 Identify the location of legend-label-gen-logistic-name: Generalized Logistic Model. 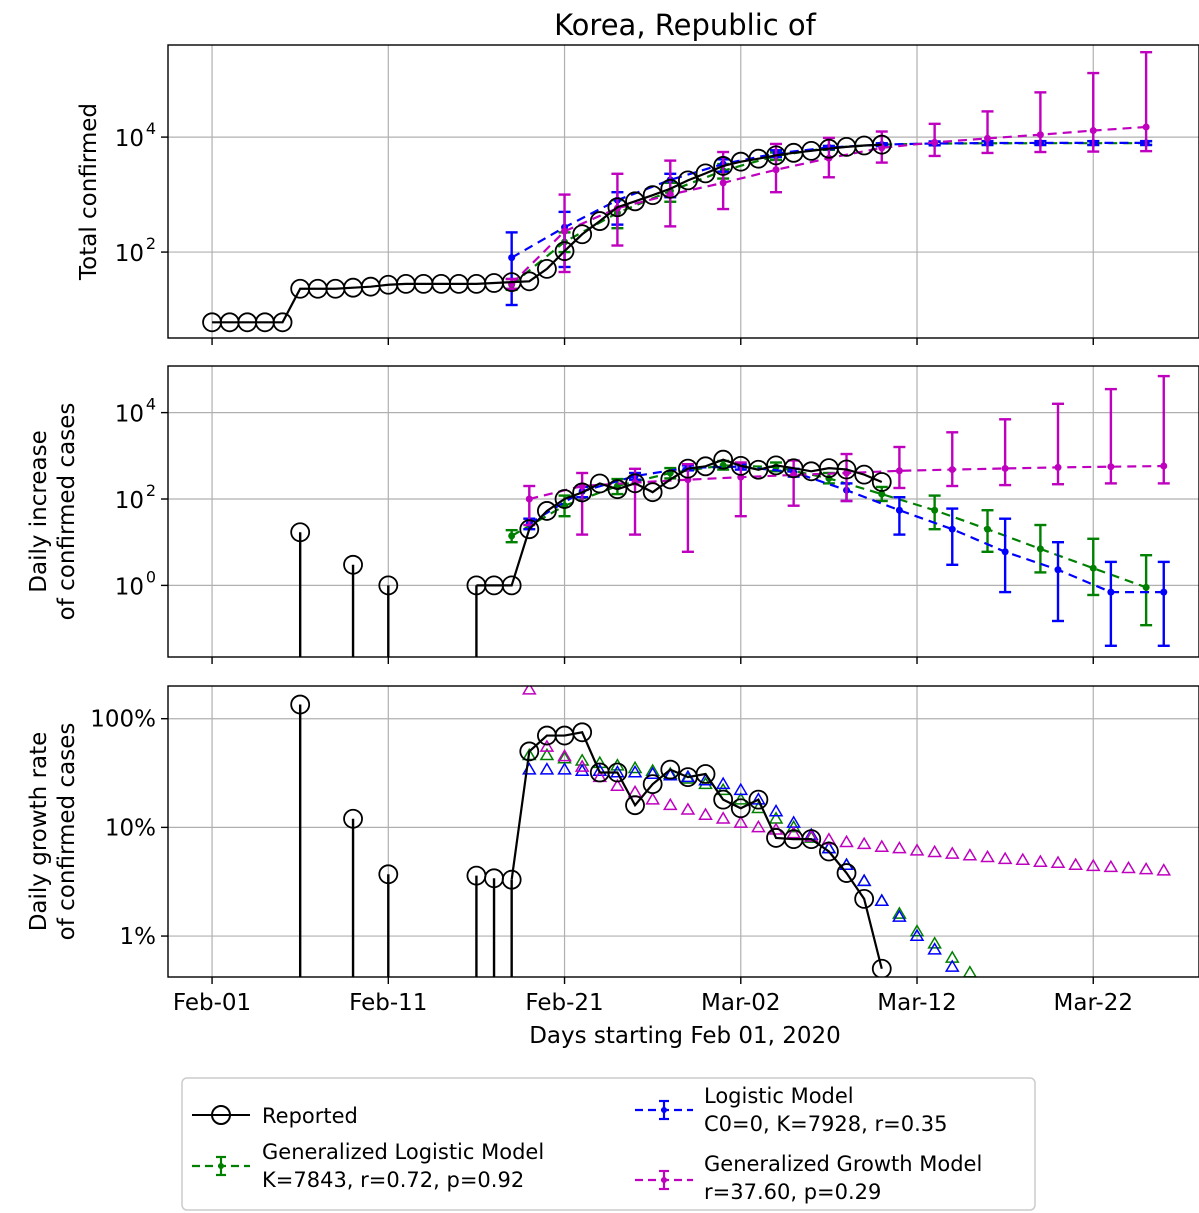
(403, 1152).